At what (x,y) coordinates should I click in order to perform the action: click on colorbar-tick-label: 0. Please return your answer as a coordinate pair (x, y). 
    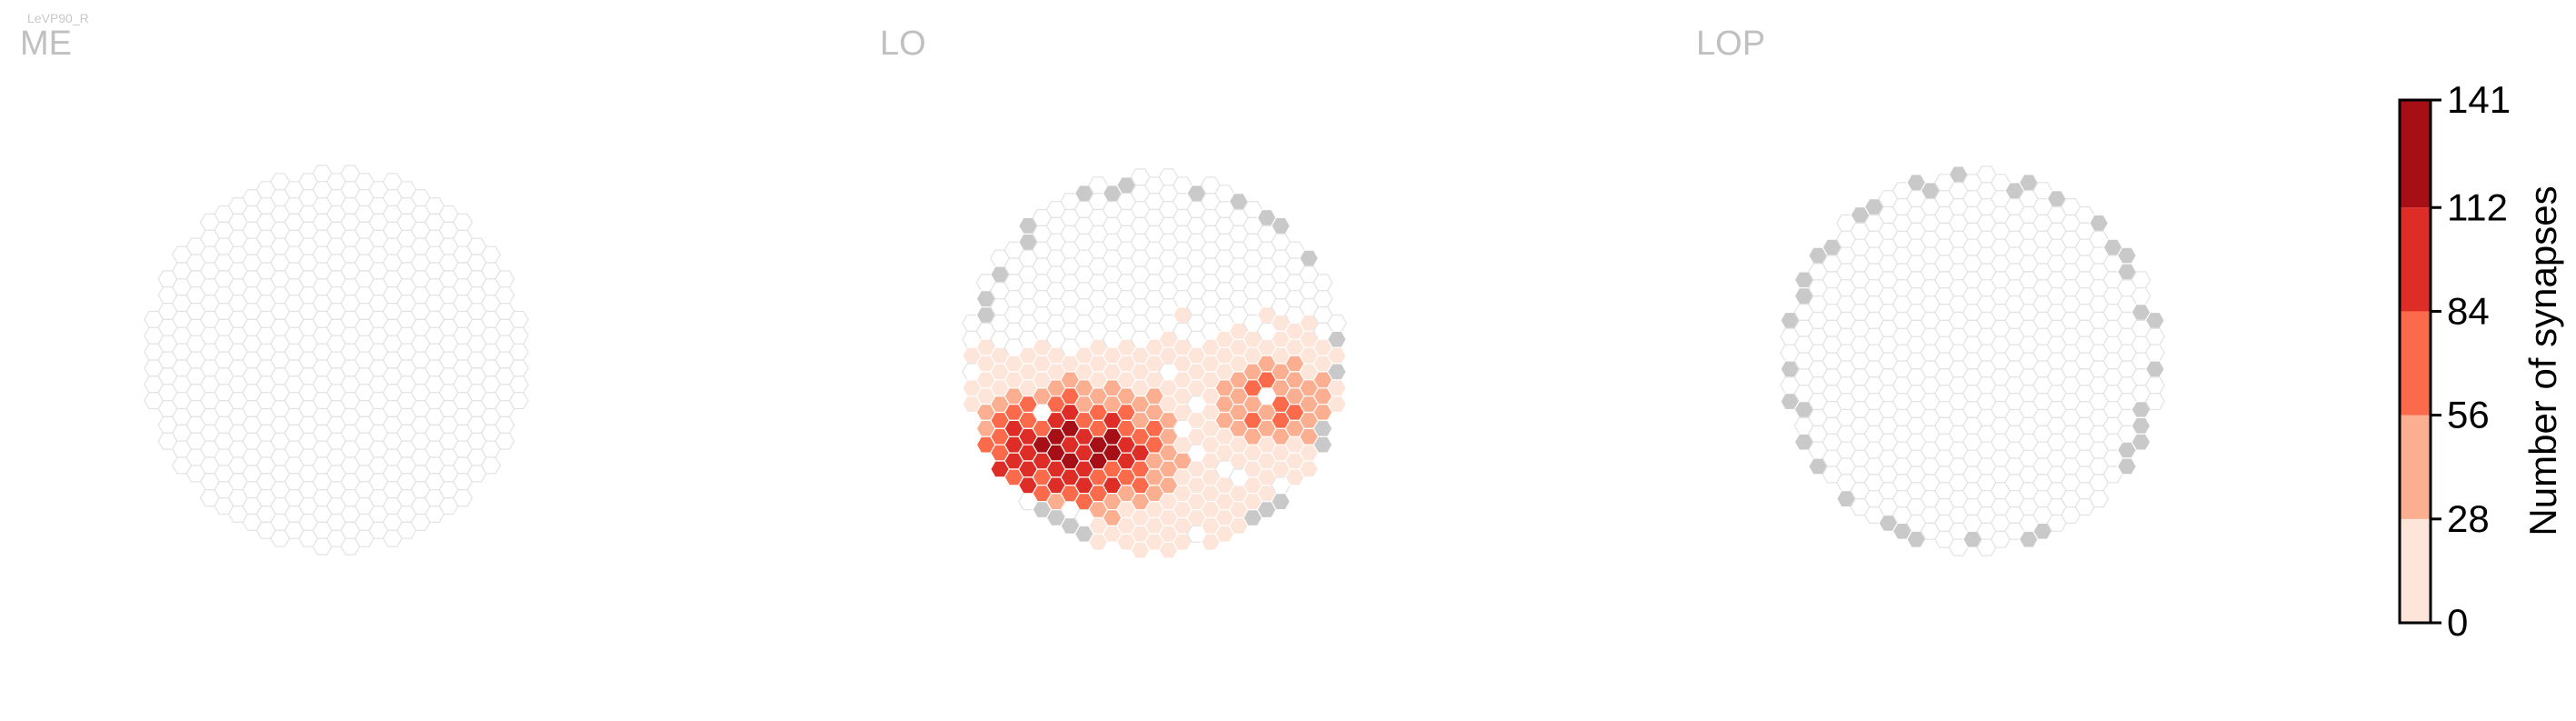
    Looking at the image, I should click on (2457, 622).